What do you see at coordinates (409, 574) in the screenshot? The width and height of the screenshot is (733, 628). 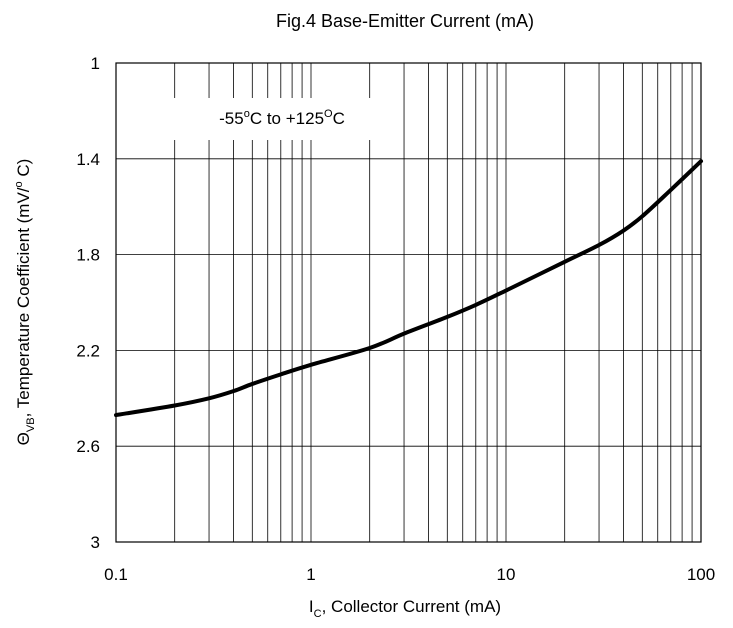 I see `x-tick-labels: 0.1 1 10 100` at bounding box center [409, 574].